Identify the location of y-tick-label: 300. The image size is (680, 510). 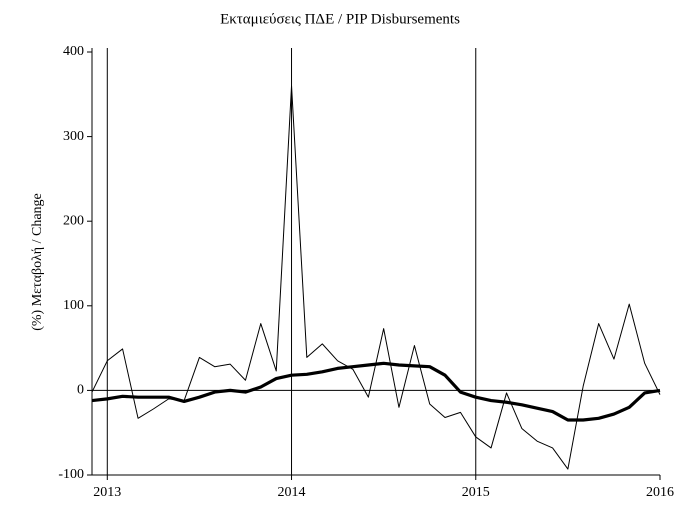
(73, 136).